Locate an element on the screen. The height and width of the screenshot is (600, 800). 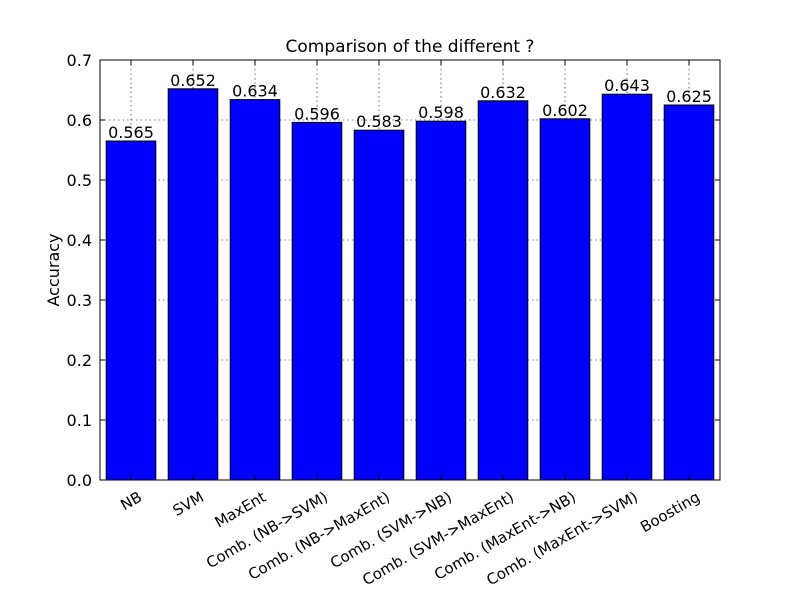
bar-value-label: 0.598 is located at coordinates (441, 112).